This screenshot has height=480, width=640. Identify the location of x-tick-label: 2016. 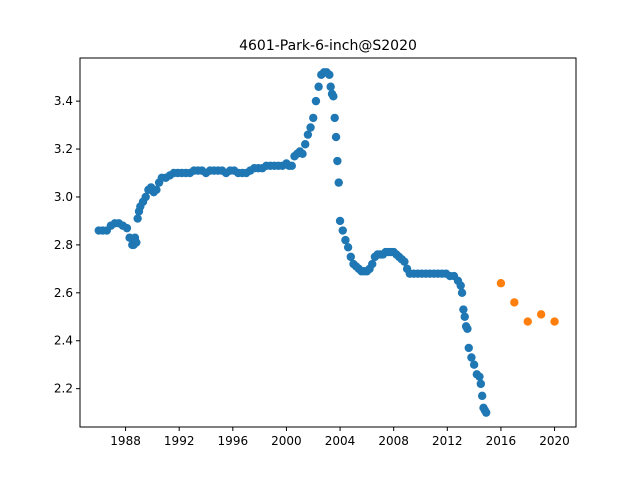
(501, 441).